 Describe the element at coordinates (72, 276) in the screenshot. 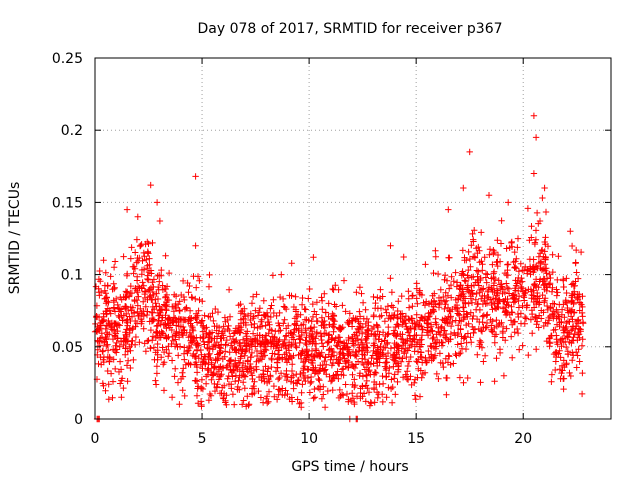

I see `y-tick-label: 0.1` at that location.